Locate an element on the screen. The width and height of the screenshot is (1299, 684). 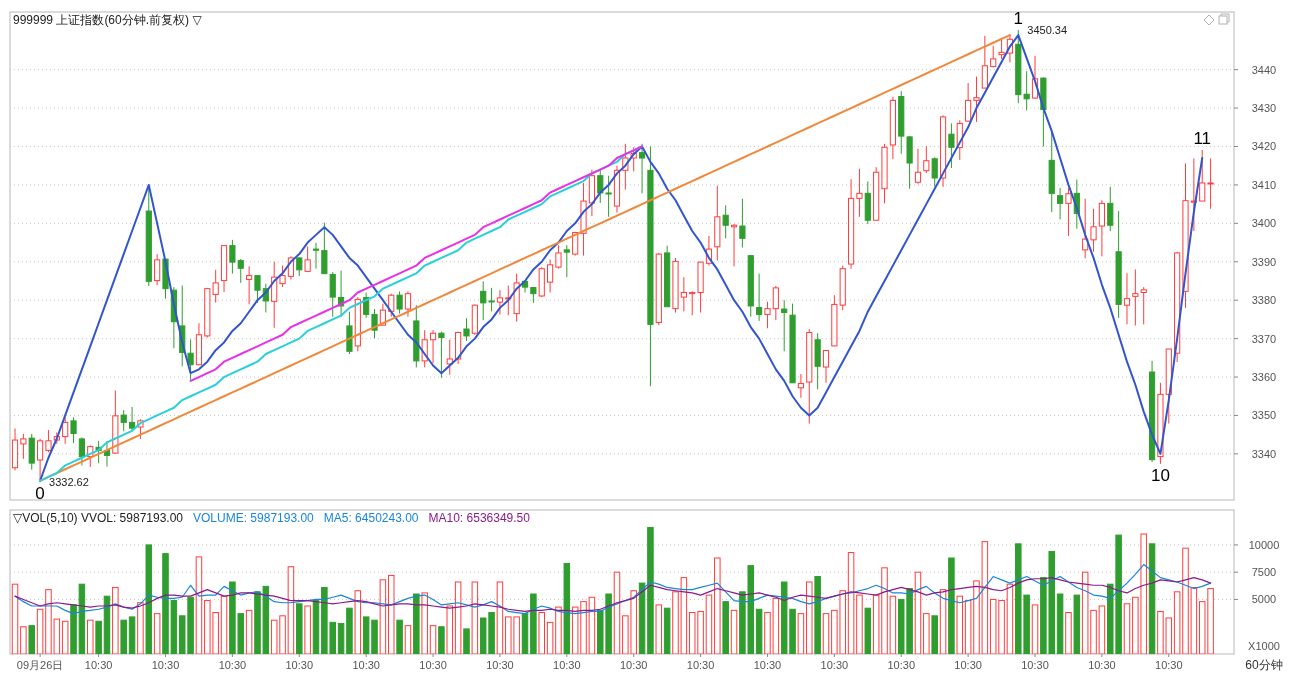
annotation: 10 is located at coordinates (1160, 475).